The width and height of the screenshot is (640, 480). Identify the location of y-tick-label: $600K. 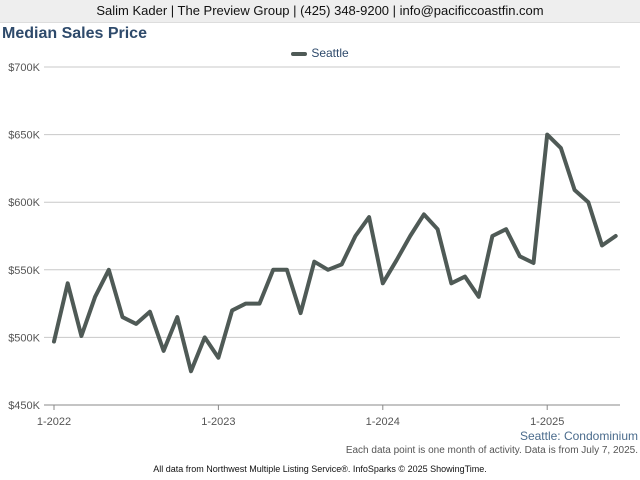
(24, 203).